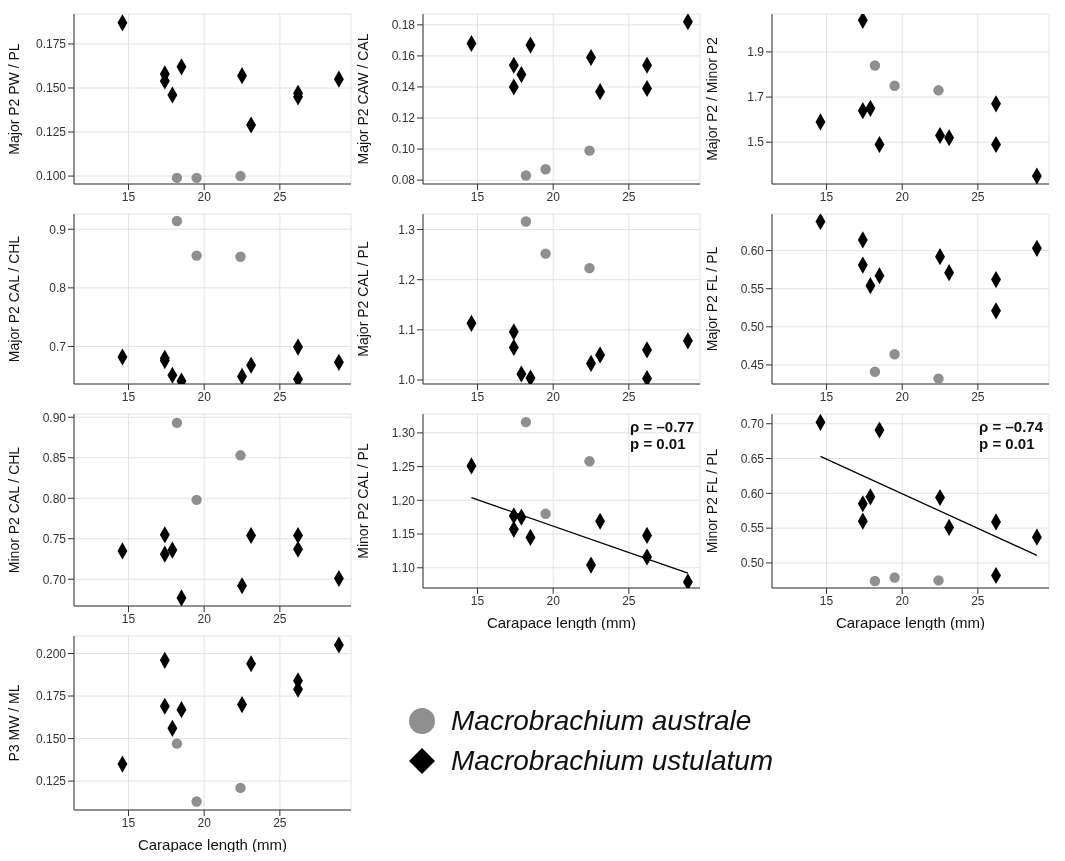 The height and width of the screenshot is (861, 1065). Describe the element at coordinates (51, 176) in the screenshot. I see `y-tick-label: 0.100` at that location.